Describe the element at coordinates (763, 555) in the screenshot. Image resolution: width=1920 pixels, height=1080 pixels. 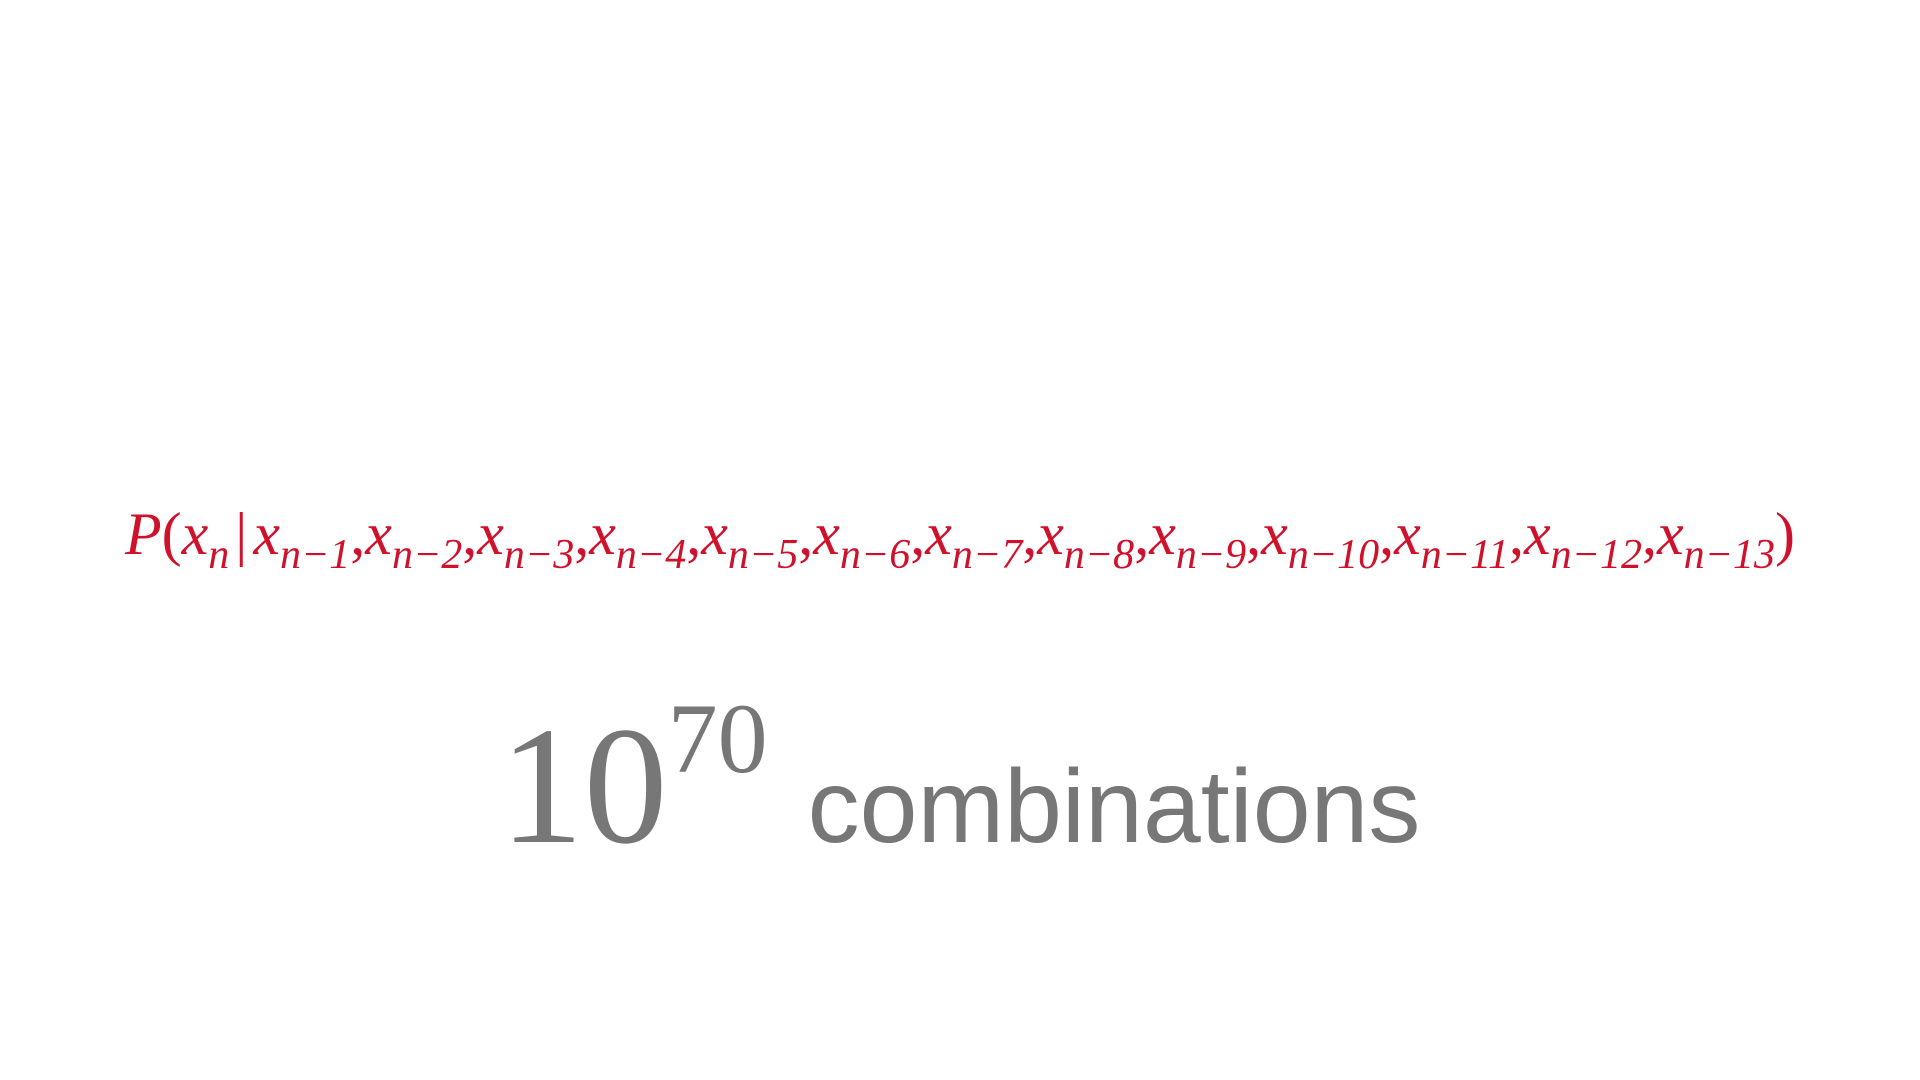
I see `subscript: n−5` at that location.